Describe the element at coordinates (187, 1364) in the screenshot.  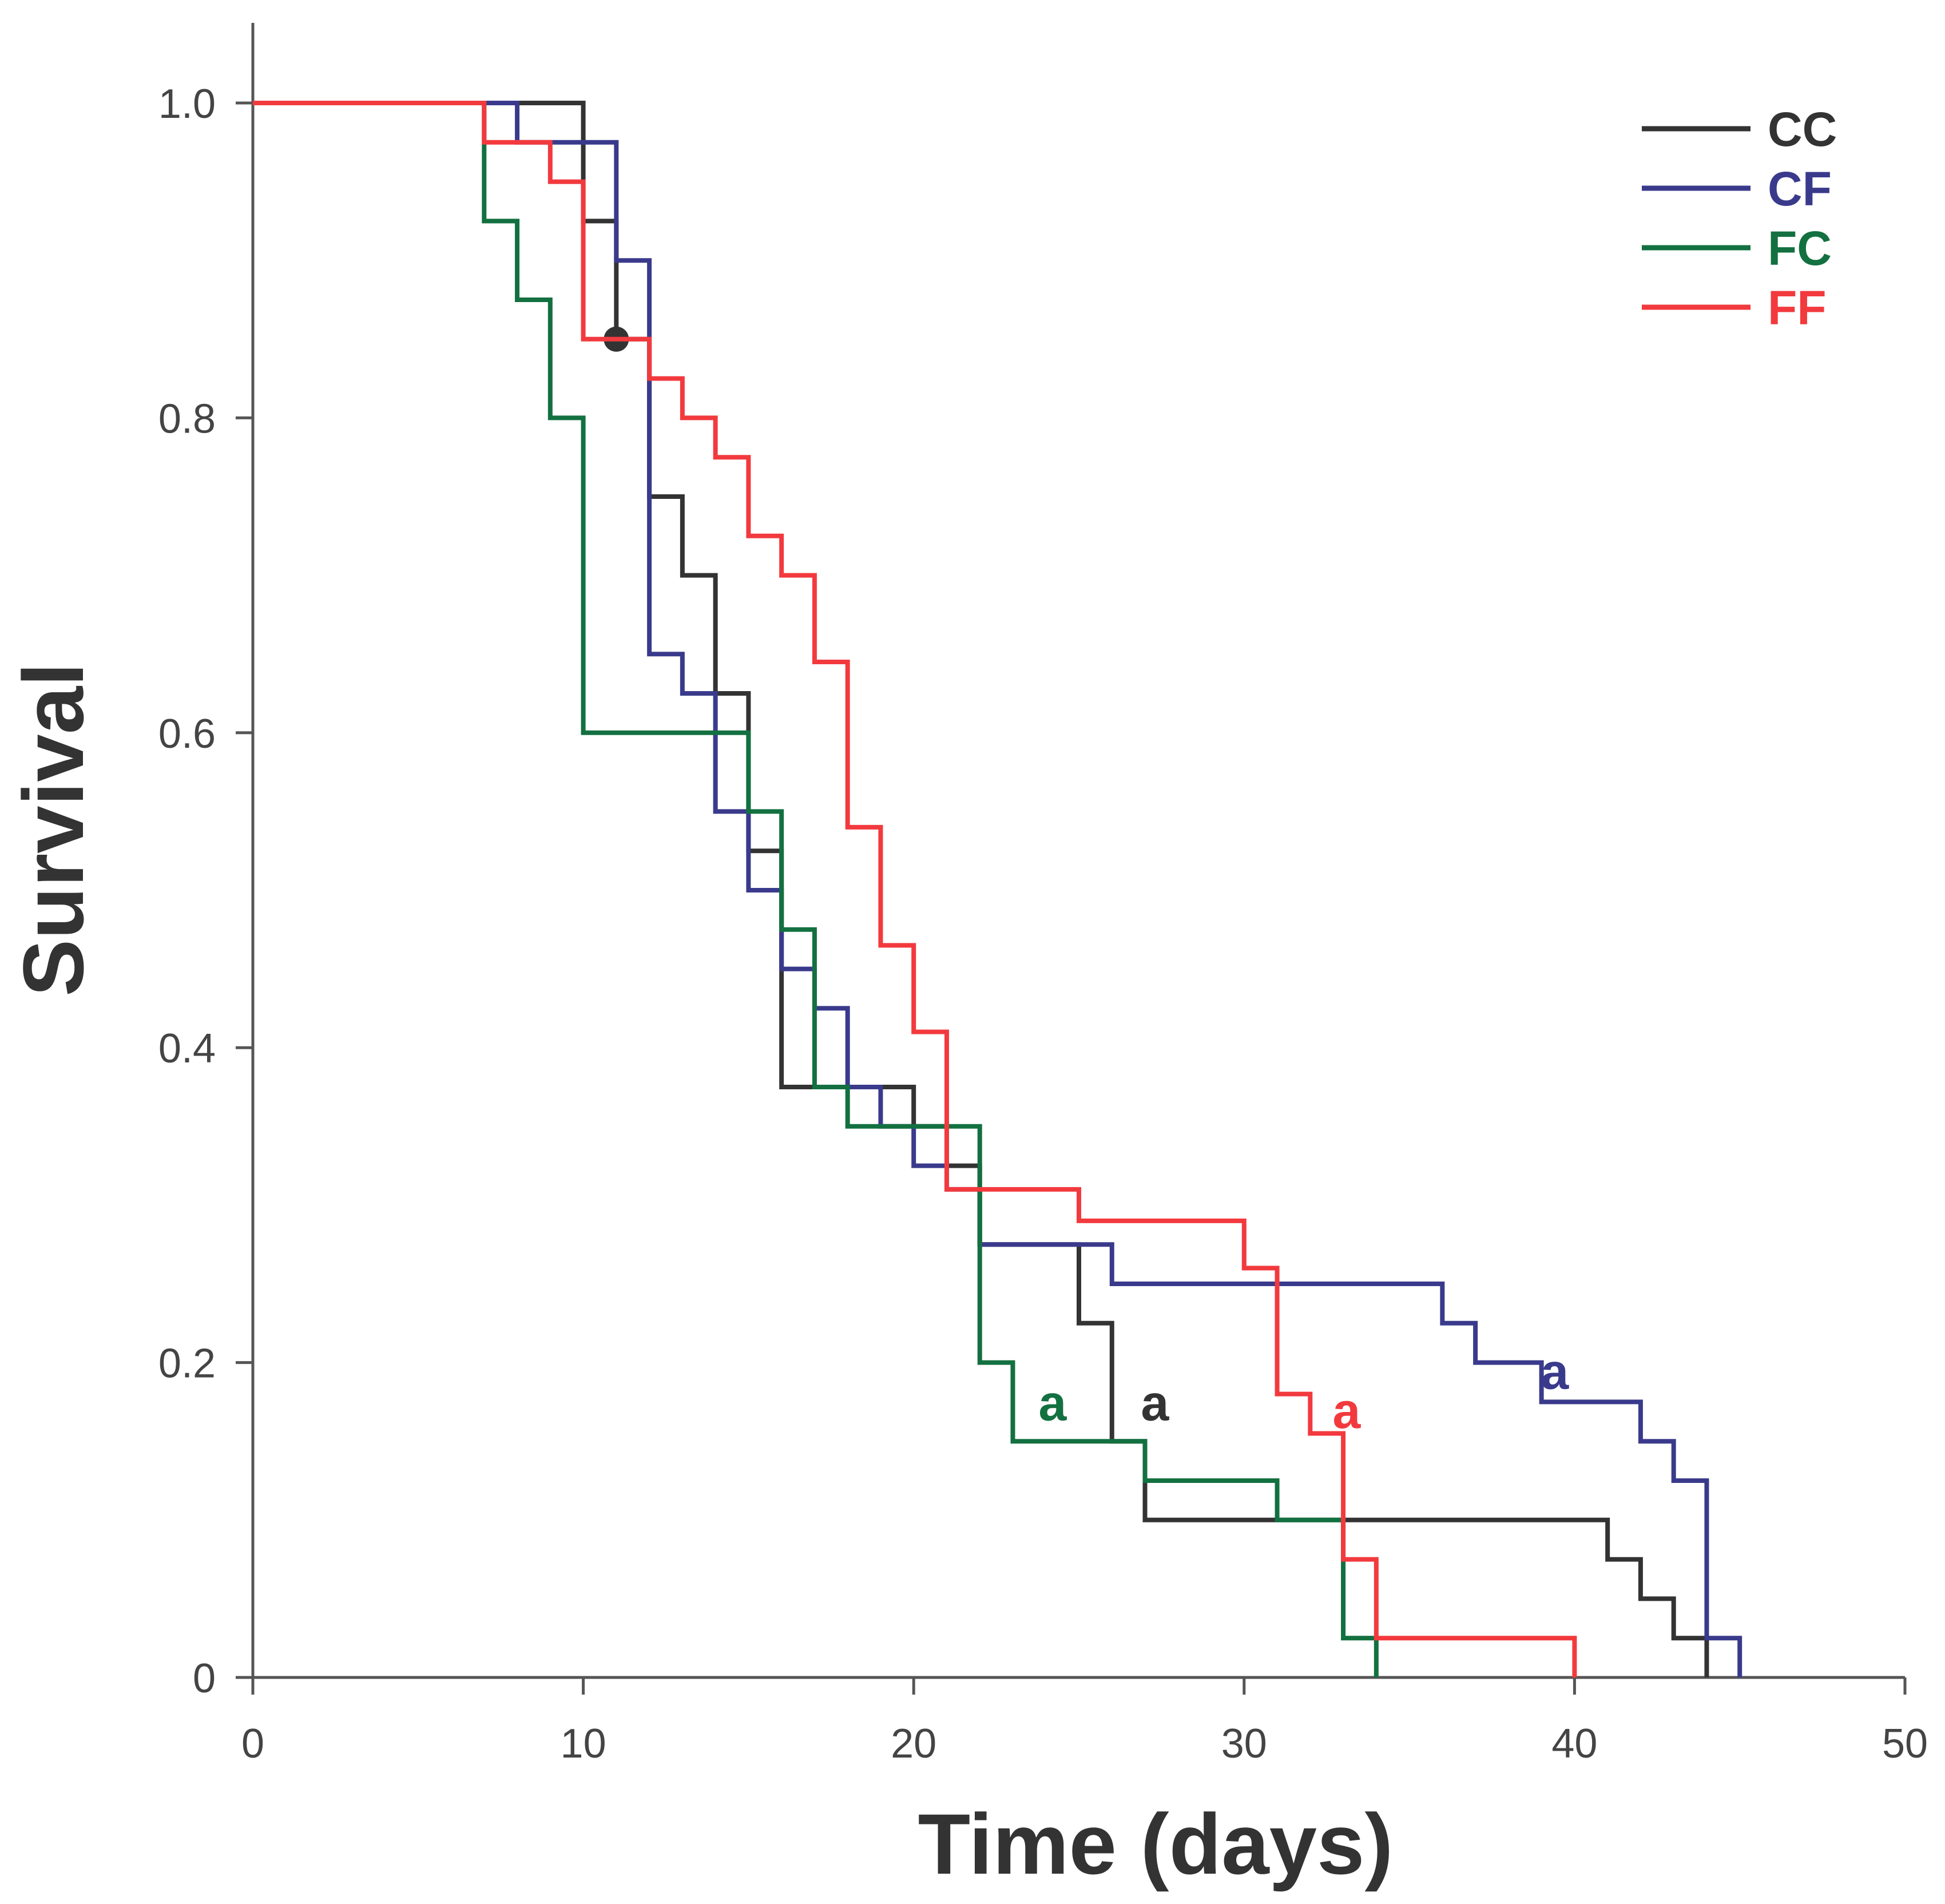
I see `y-tick-label: 0.2` at that location.